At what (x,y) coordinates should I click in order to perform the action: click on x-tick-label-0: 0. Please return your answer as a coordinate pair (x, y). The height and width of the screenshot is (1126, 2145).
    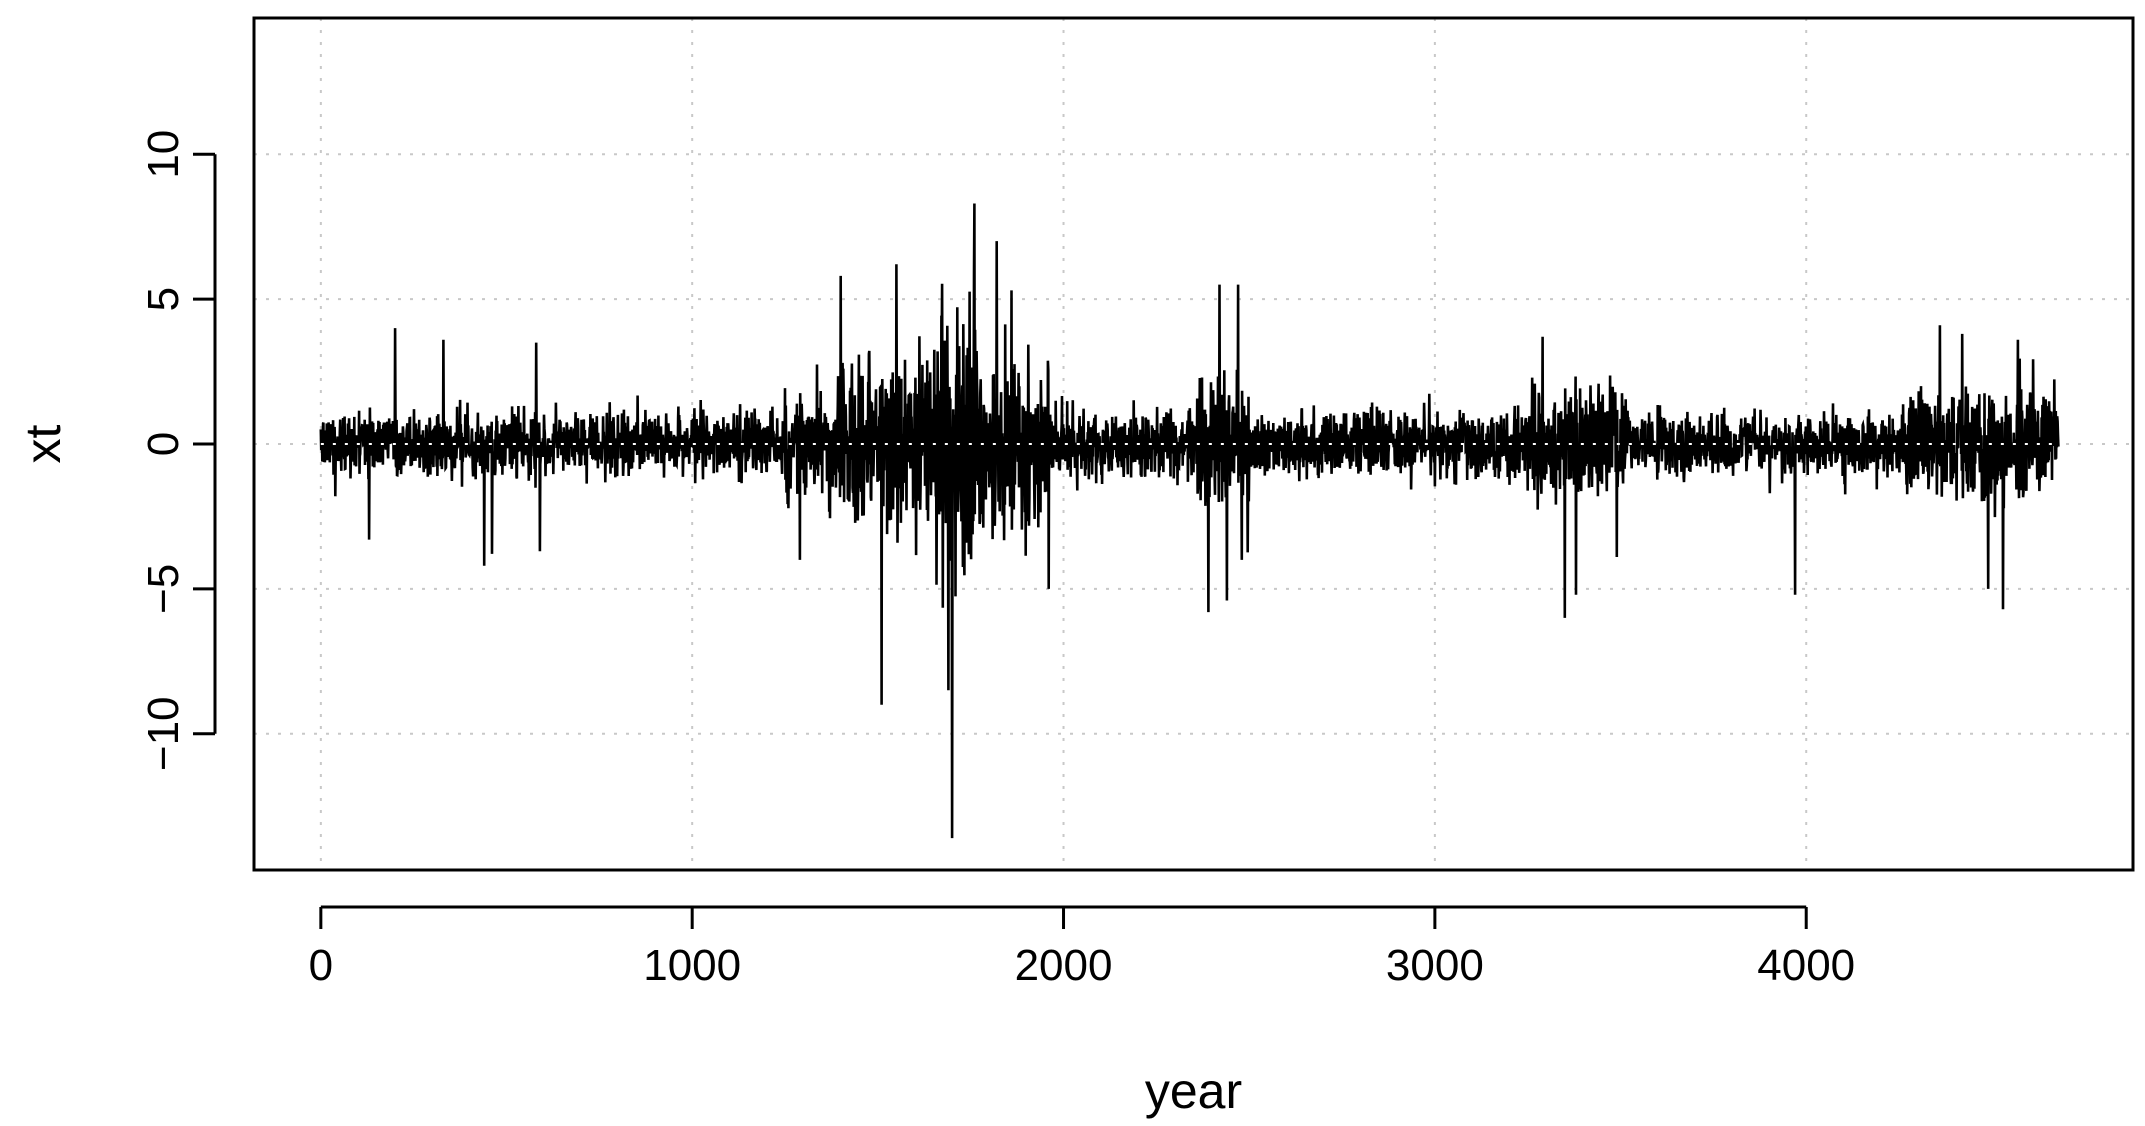
    Looking at the image, I should click on (321, 965).